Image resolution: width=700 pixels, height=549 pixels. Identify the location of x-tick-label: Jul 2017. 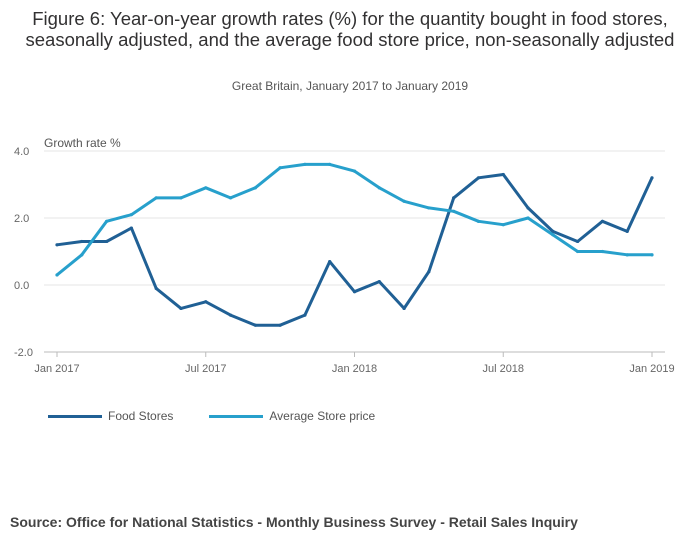
(206, 369).